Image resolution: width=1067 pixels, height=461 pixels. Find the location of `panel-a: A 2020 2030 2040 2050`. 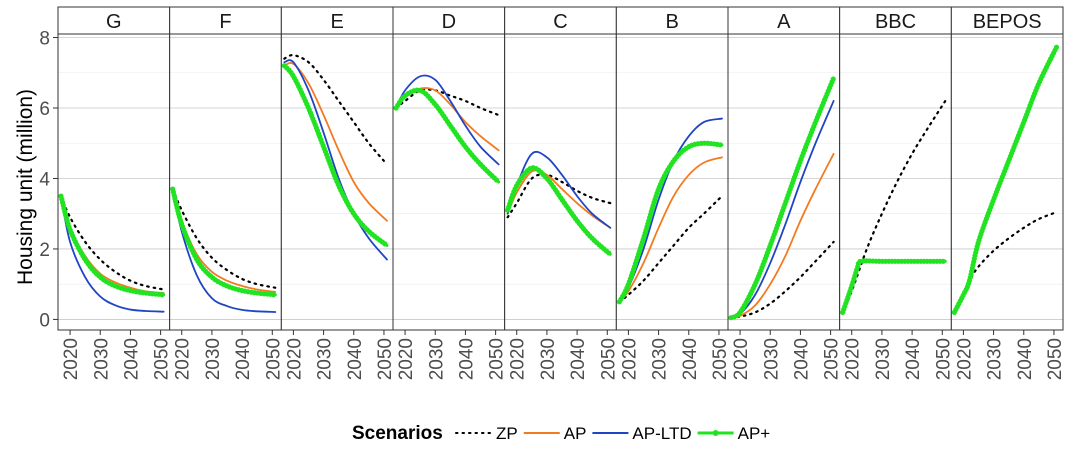

panel-a: A 2020 2030 2040 2050 is located at coordinates (785, 193).